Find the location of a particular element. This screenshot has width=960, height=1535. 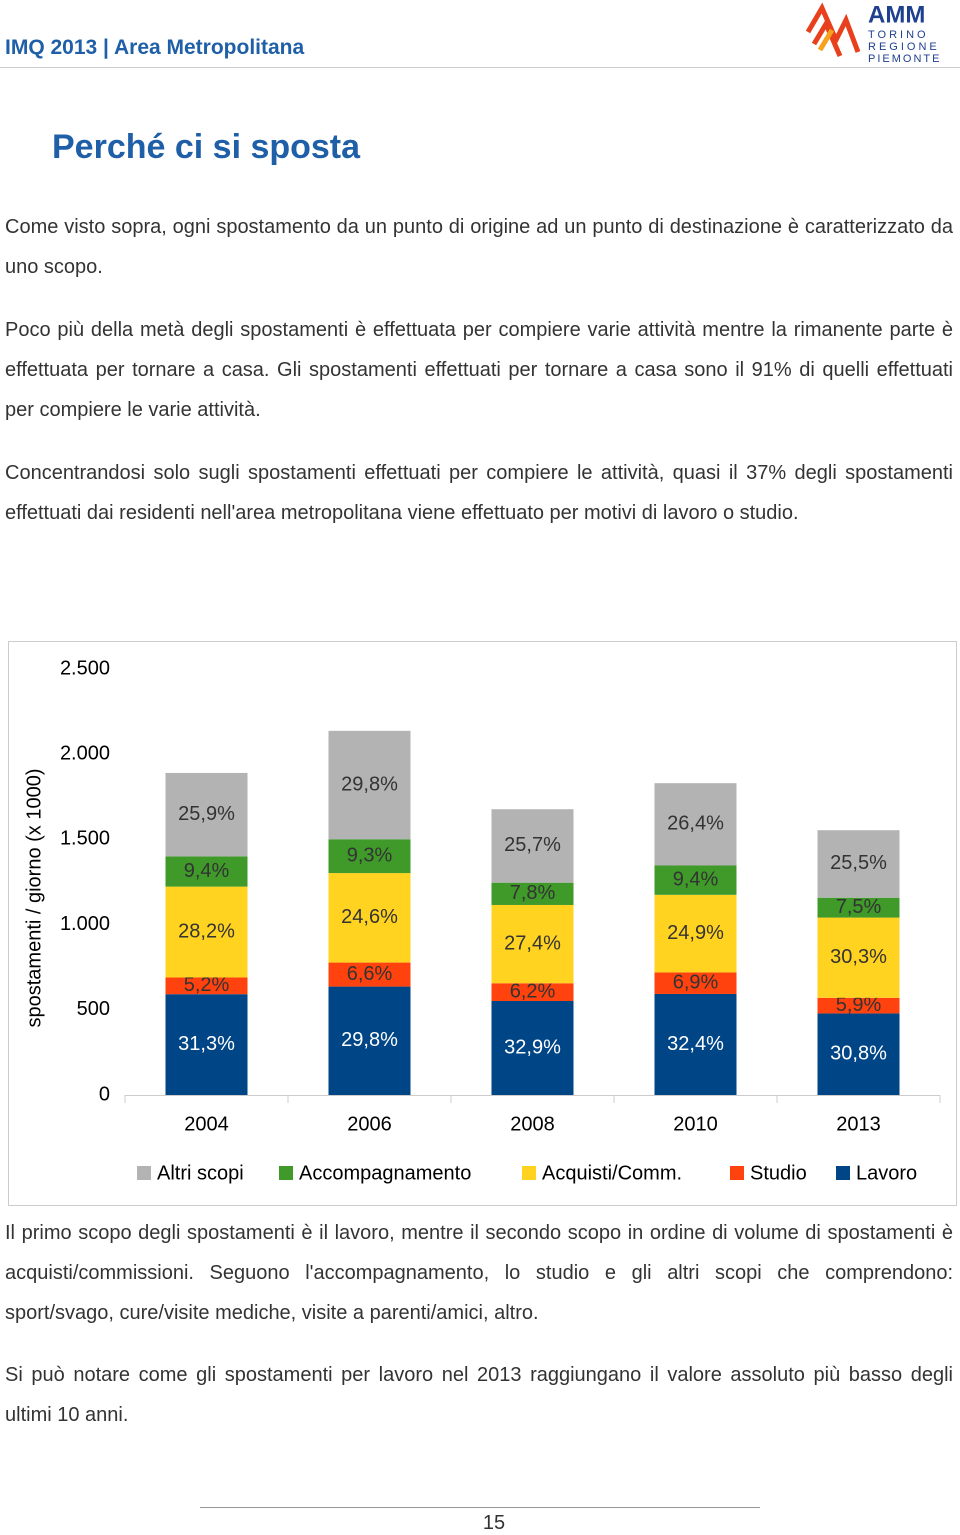

x-tick-label: 2006 is located at coordinates (369, 1124).